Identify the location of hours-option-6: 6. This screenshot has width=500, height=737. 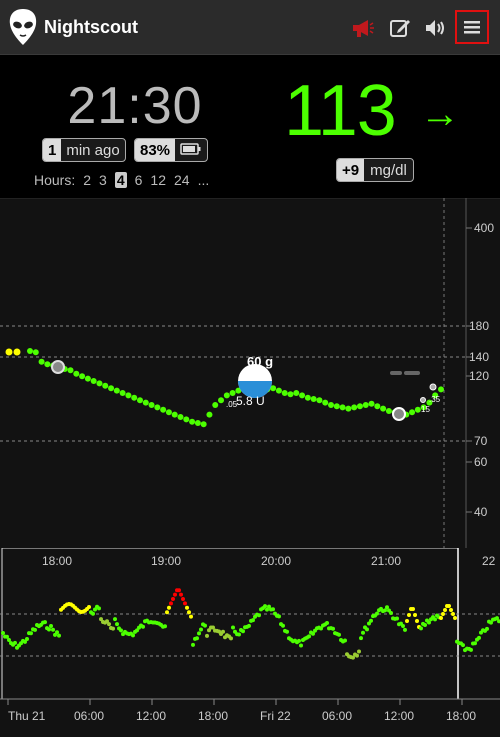
(138, 180).